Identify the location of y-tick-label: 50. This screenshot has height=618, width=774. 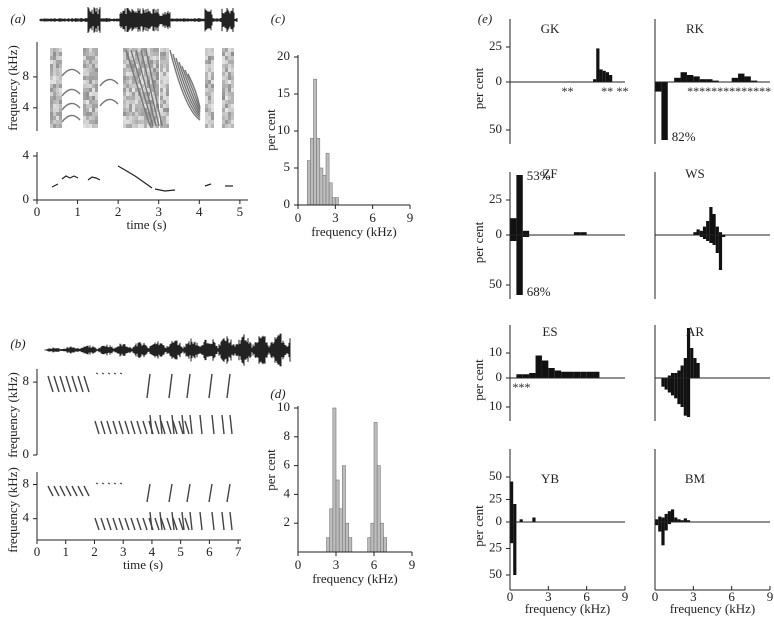
(495, 283).